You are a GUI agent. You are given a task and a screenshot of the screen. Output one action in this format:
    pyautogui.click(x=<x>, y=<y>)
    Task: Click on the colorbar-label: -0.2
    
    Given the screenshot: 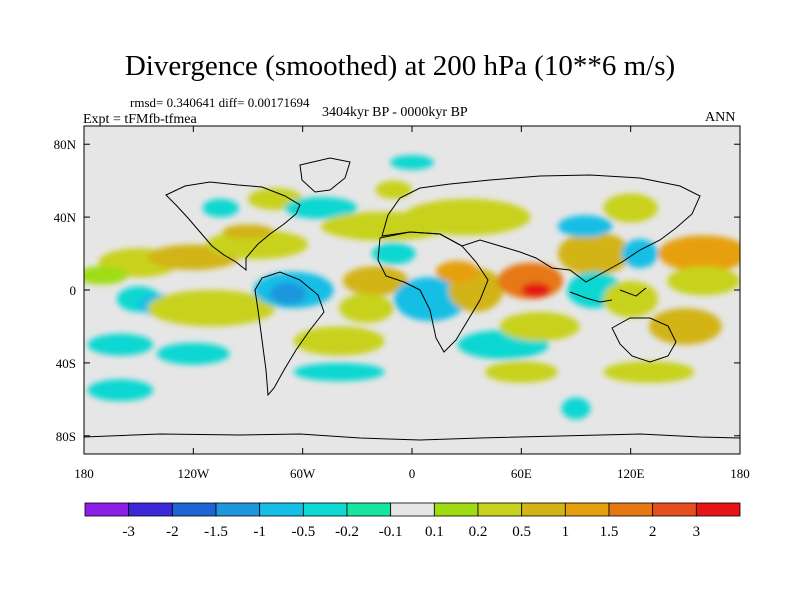 What is the action you would take?
    pyautogui.click(x=347, y=532)
    